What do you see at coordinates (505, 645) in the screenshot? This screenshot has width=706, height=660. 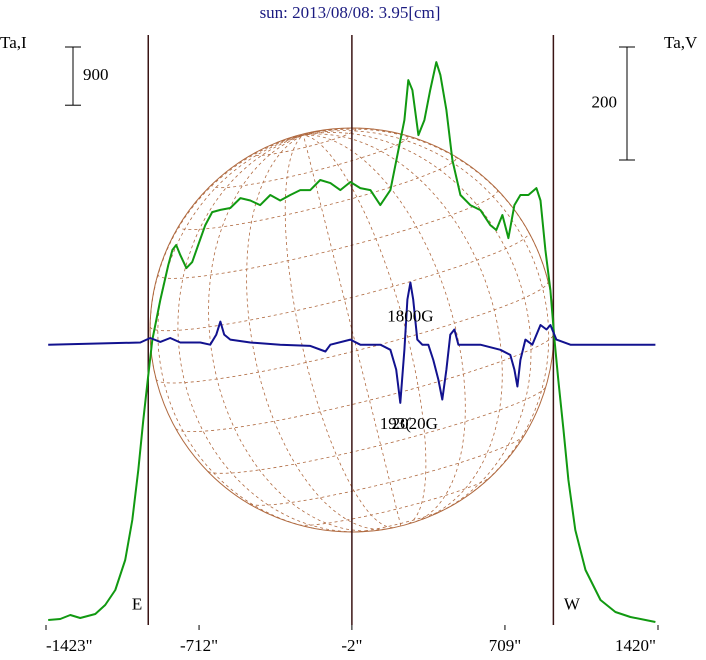 I see `x-tick-label: 709"` at bounding box center [505, 645].